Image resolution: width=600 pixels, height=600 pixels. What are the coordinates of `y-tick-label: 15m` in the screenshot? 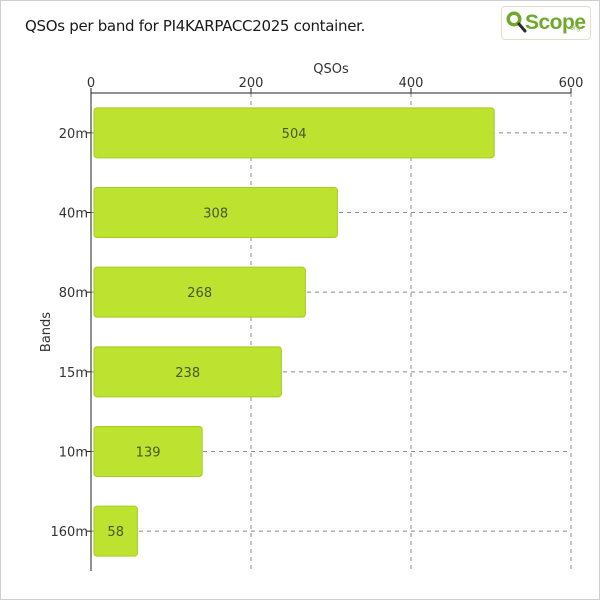 It's located at (73, 373).